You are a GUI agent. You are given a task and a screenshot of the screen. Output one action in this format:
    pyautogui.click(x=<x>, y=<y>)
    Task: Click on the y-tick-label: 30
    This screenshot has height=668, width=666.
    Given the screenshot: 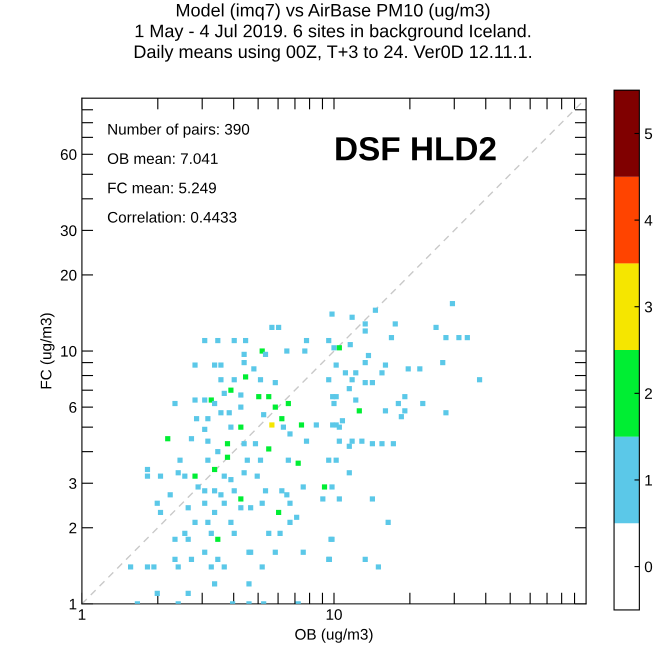 What is the action you would take?
    pyautogui.click(x=68, y=230)
    